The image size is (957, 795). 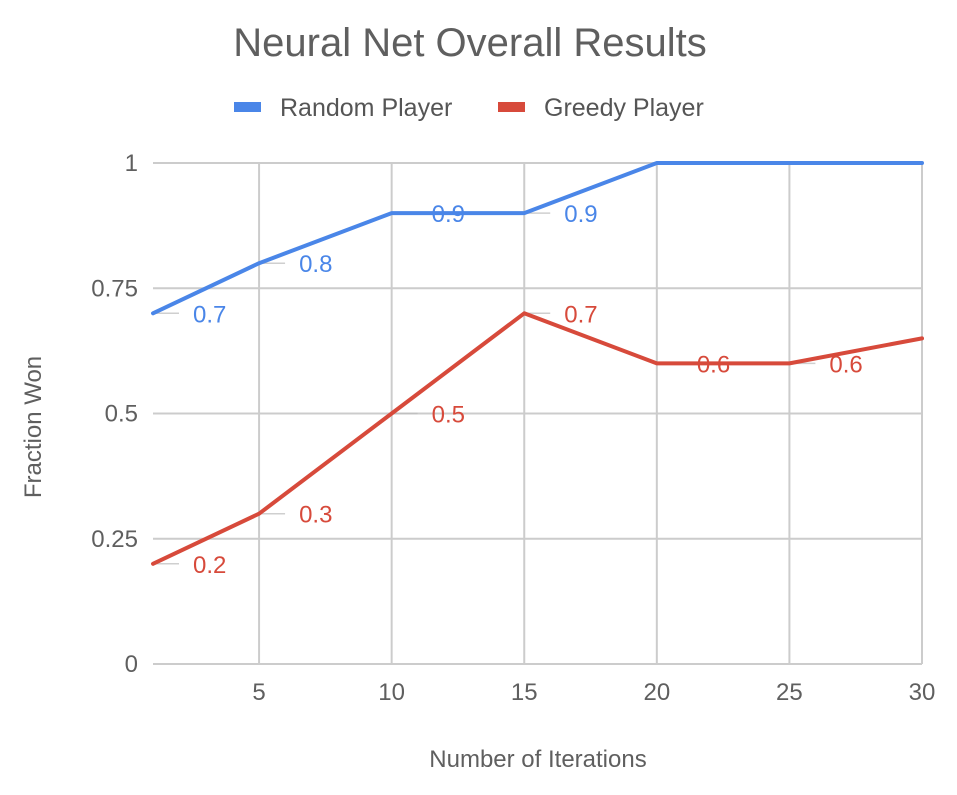 What do you see at coordinates (391, 692) in the screenshot?
I see `x-tick-label-10: 10` at bounding box center [391, 692].